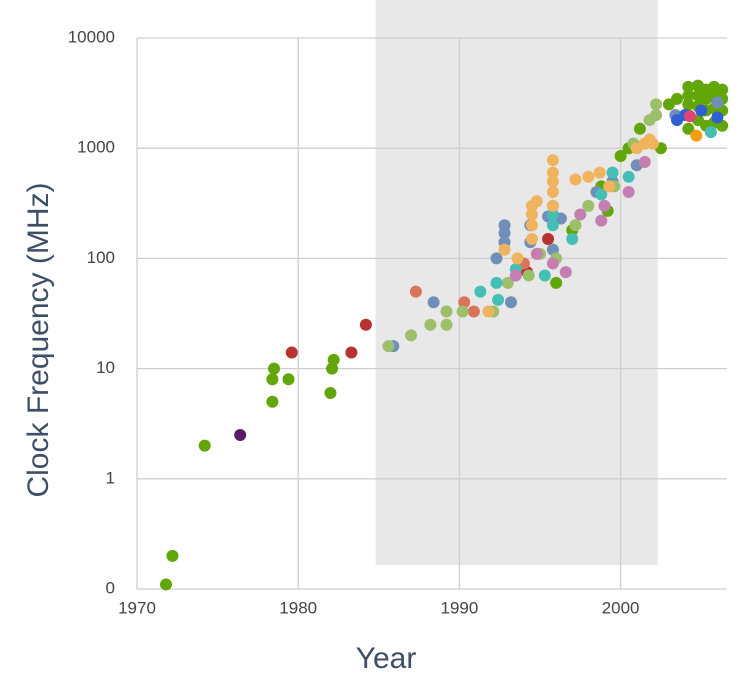 This screenshot has width=749, height=682. Describe the element at coordinates (110, 587) in the screenshot. I see `y-tick-label: 0` at that location.